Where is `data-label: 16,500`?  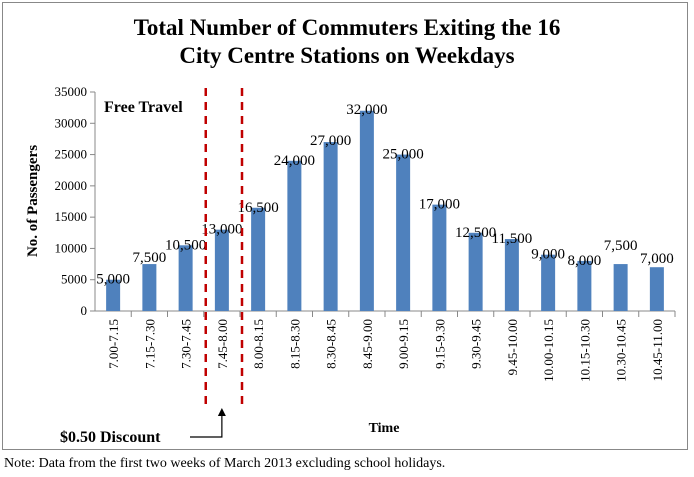
data-label: 16,500 is located at coordinates (258, 208).